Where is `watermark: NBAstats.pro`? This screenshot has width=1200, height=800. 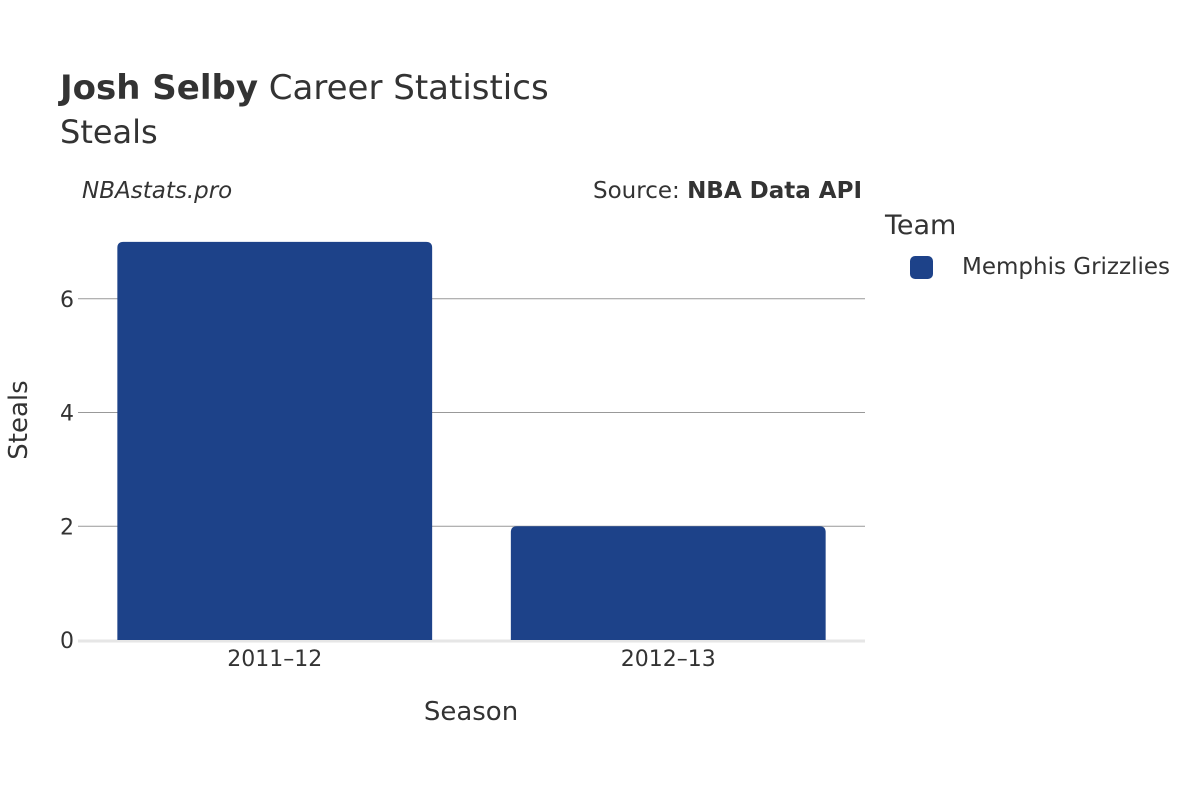
watermark: NBAstats.pro is located at coordinates (157, 191).